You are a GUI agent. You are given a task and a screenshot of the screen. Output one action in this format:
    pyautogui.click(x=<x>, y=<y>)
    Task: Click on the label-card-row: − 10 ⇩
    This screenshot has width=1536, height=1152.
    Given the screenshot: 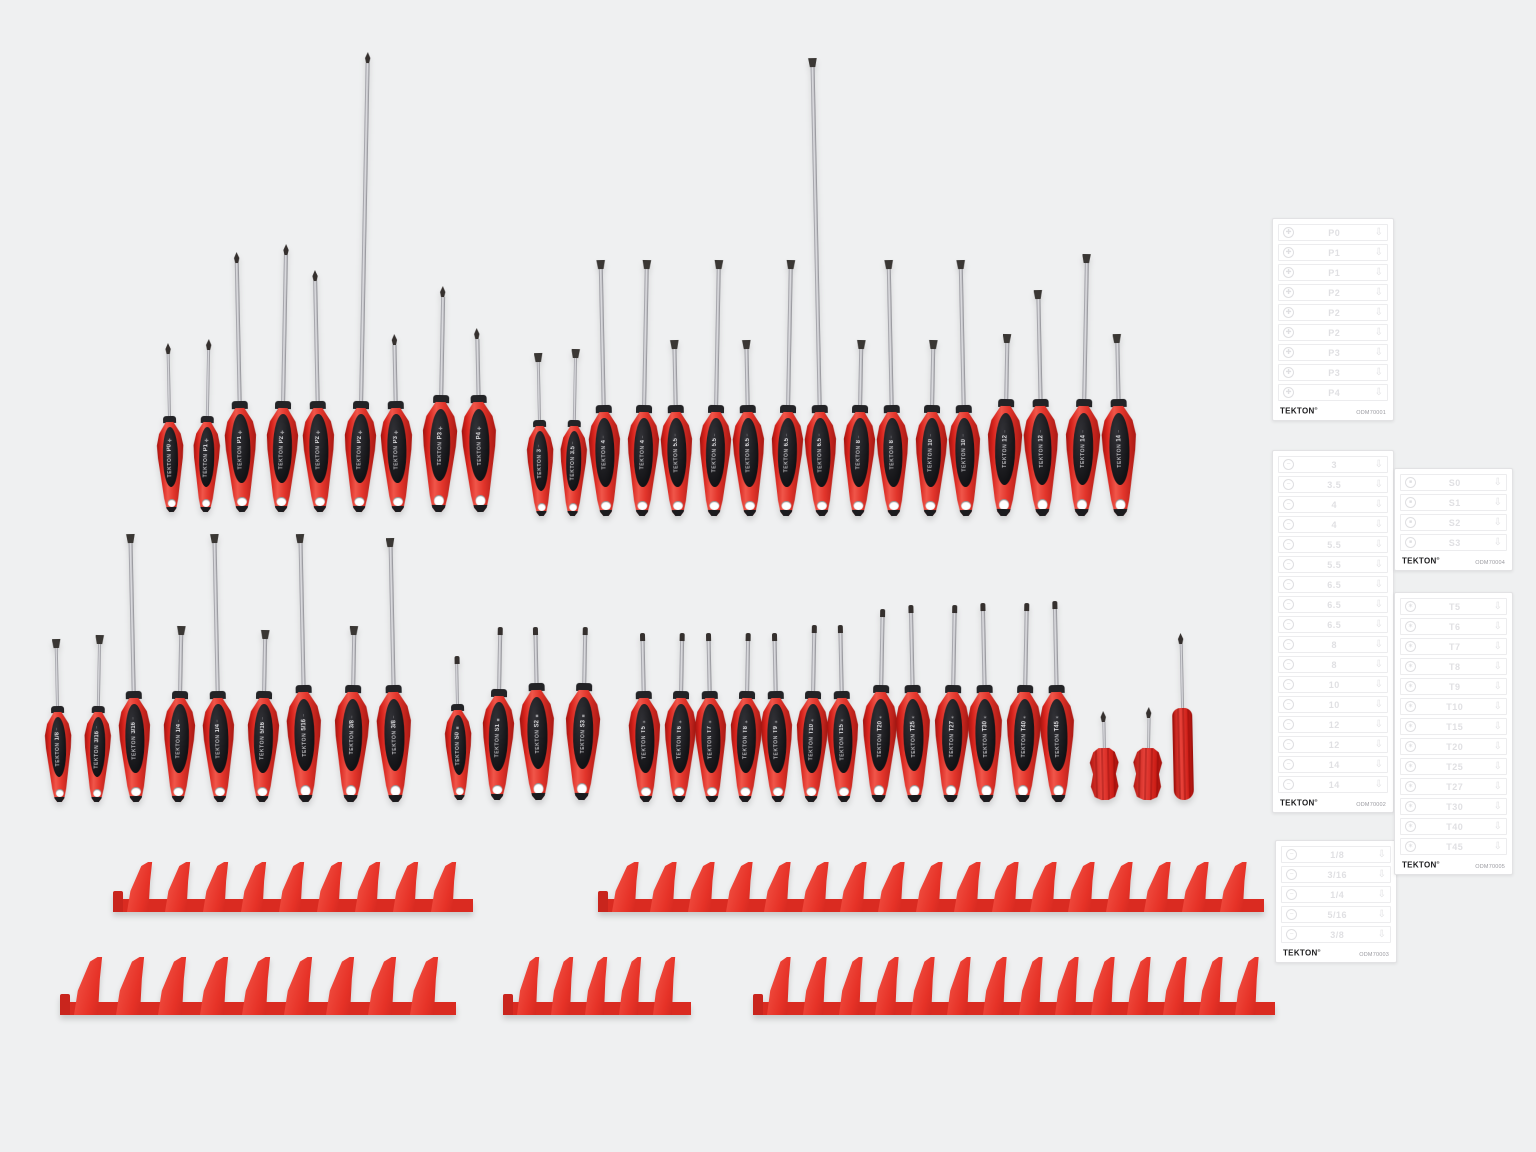 What is the action you would take?
    pyautogui.click(x=1333, y=684)
    